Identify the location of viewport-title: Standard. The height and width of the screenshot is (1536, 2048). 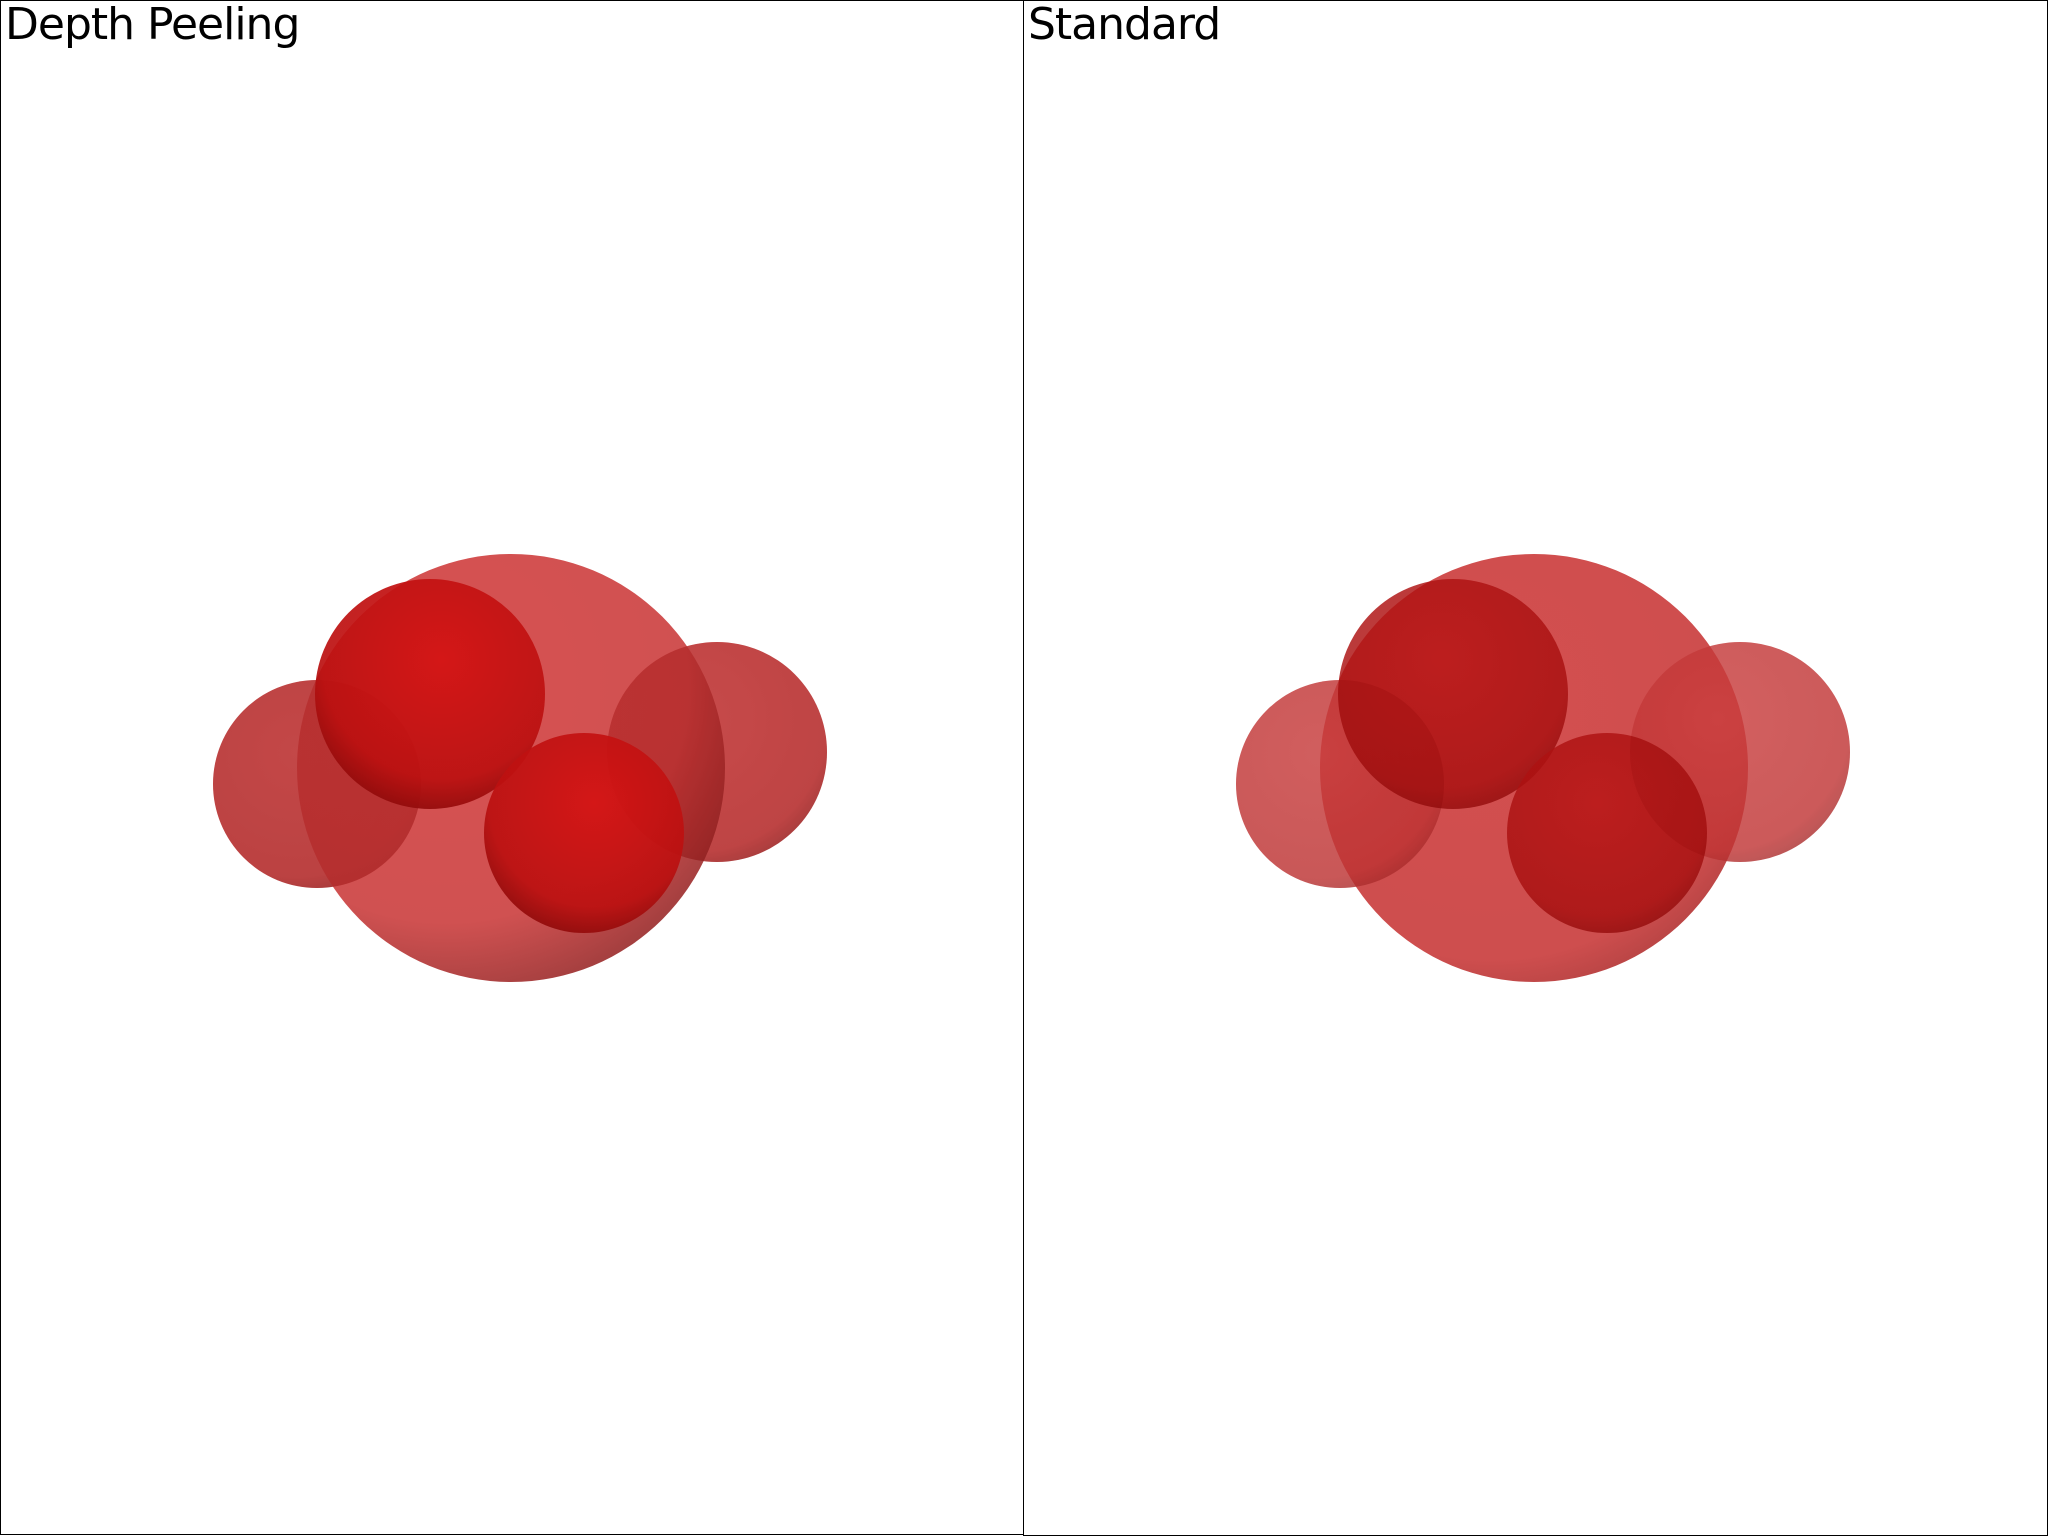
(1124, 25).